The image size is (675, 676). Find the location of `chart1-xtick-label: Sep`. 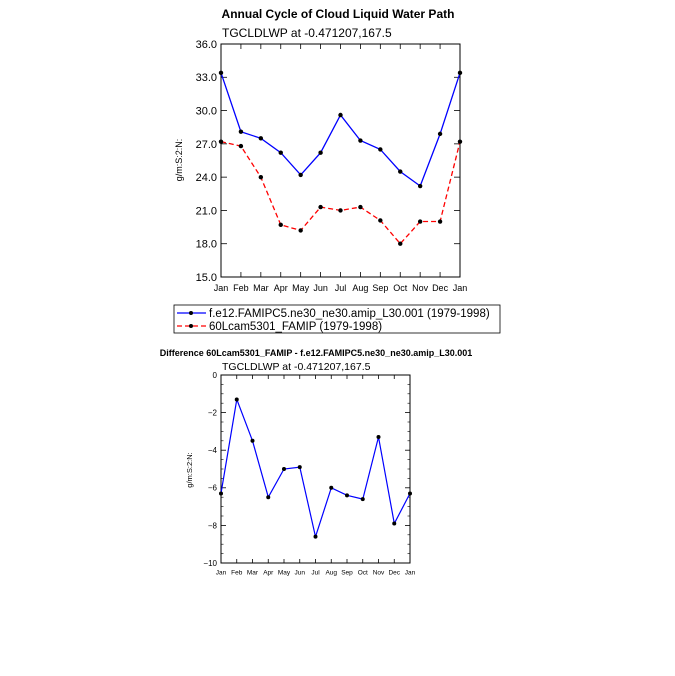

chart1-xtick-label: Sep is located at coordinates (380, 288).